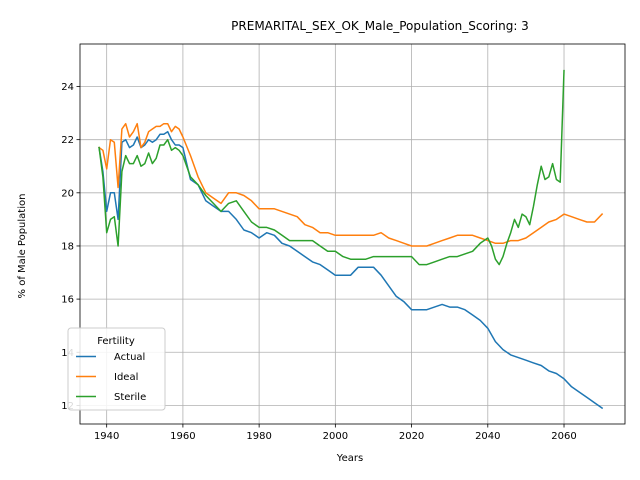 The image size is (640, 480). What do you see at coordinates (349, 458) in the screenshot?
I see `x-axis-label: Years` at bounding box center [349, 458].